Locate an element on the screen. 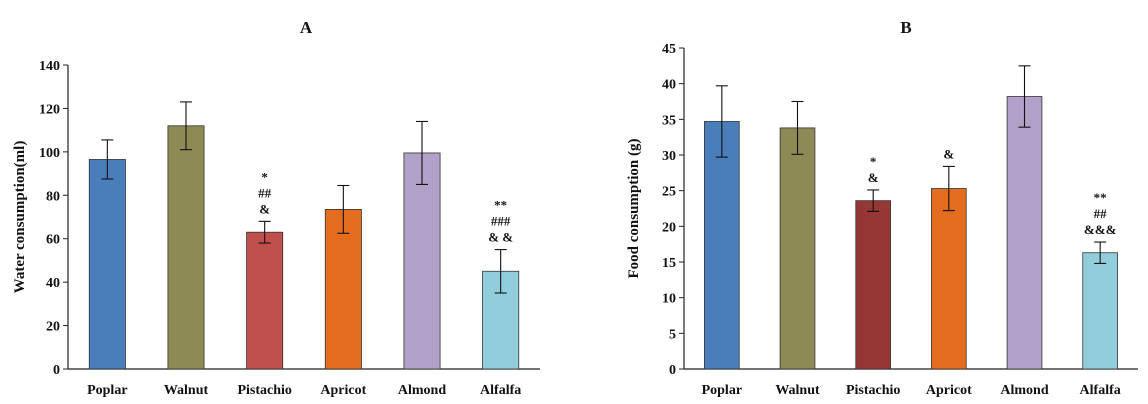  y-axis-label: Food consumption (g) is located at coordinates (634, 208).